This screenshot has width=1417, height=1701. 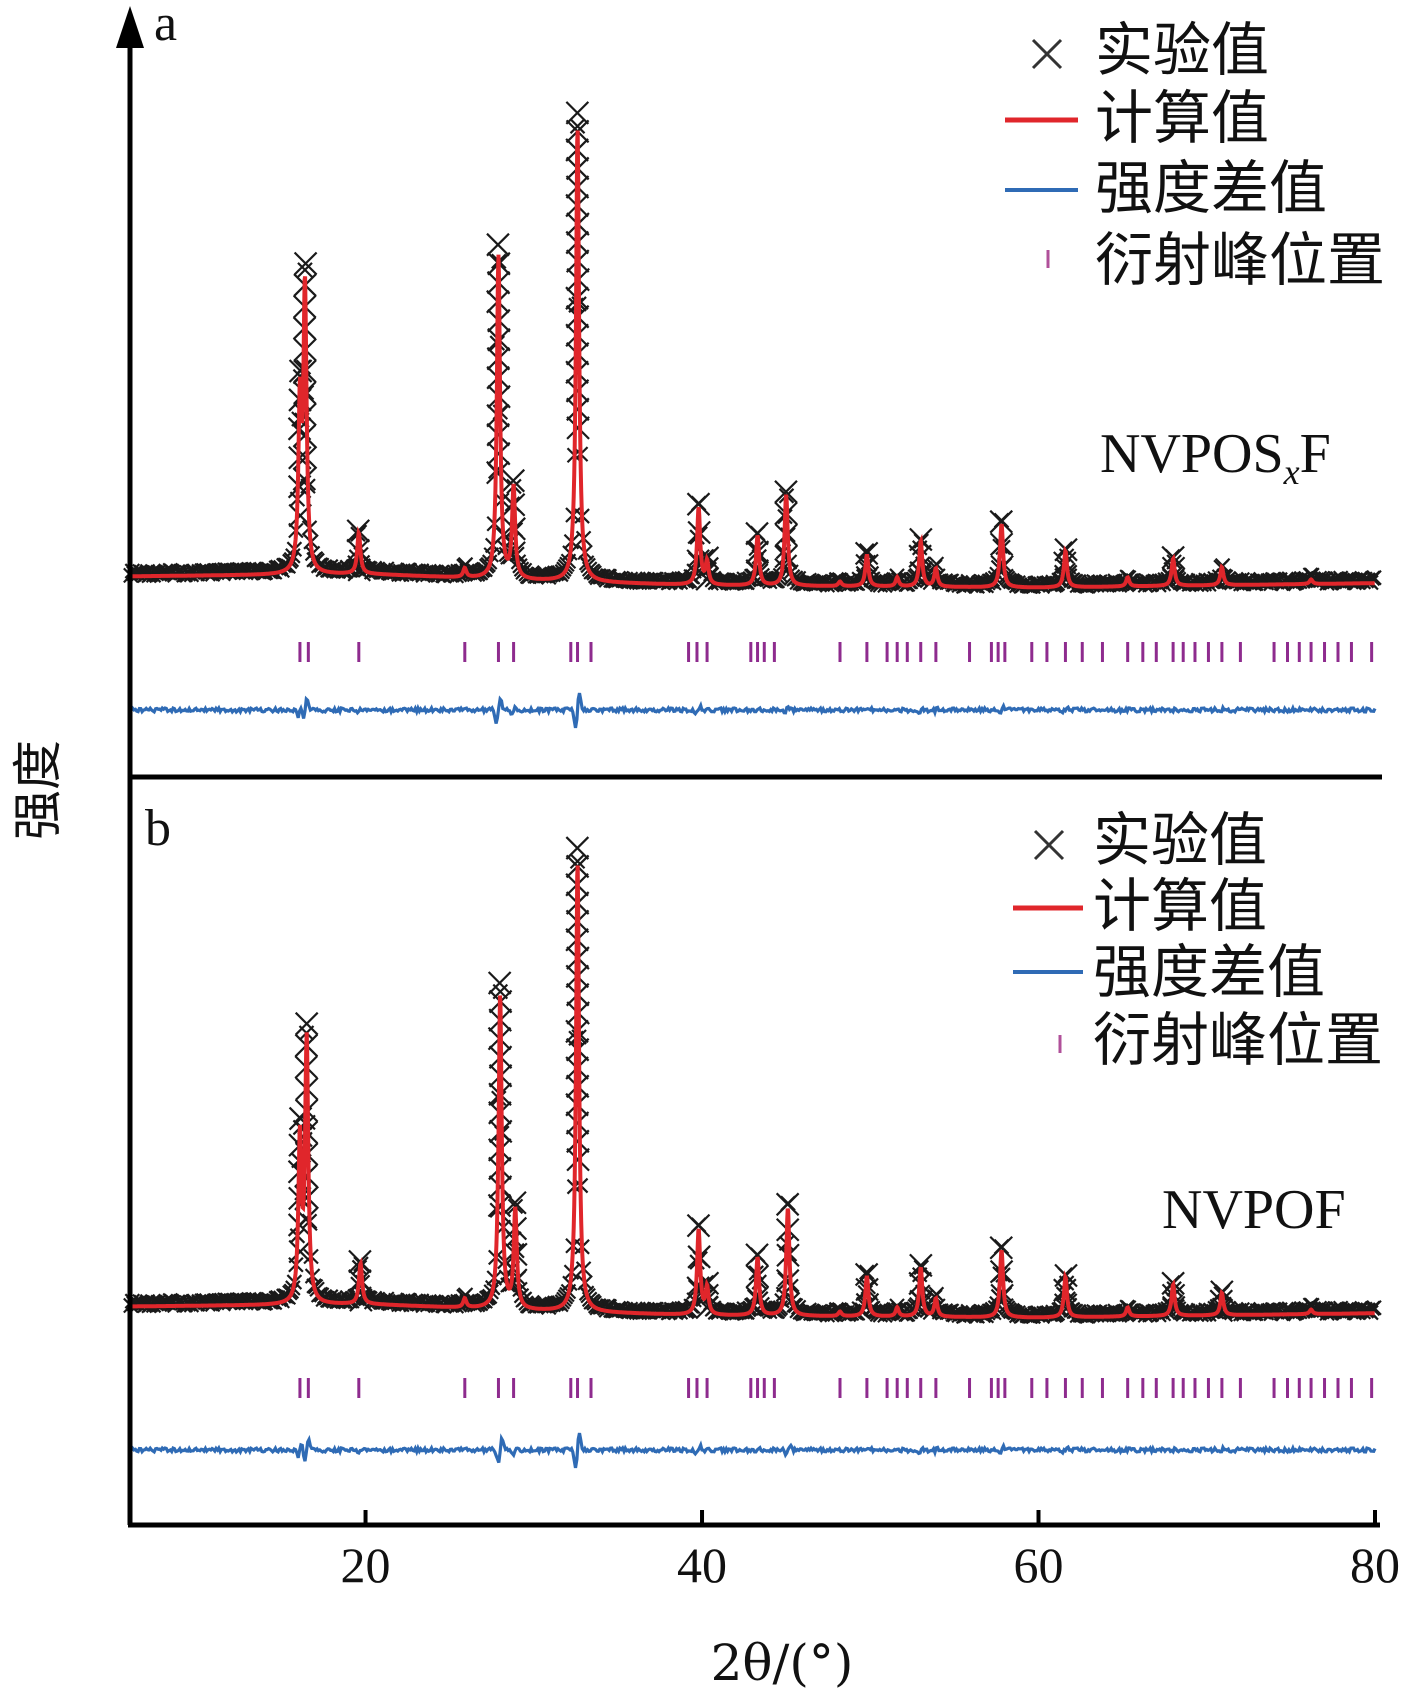 What do you see at coordinates (1211, 188) in the screenshot?
I see `legend-a-label-difference: 强度差值` at bounding box center [1211, 188].